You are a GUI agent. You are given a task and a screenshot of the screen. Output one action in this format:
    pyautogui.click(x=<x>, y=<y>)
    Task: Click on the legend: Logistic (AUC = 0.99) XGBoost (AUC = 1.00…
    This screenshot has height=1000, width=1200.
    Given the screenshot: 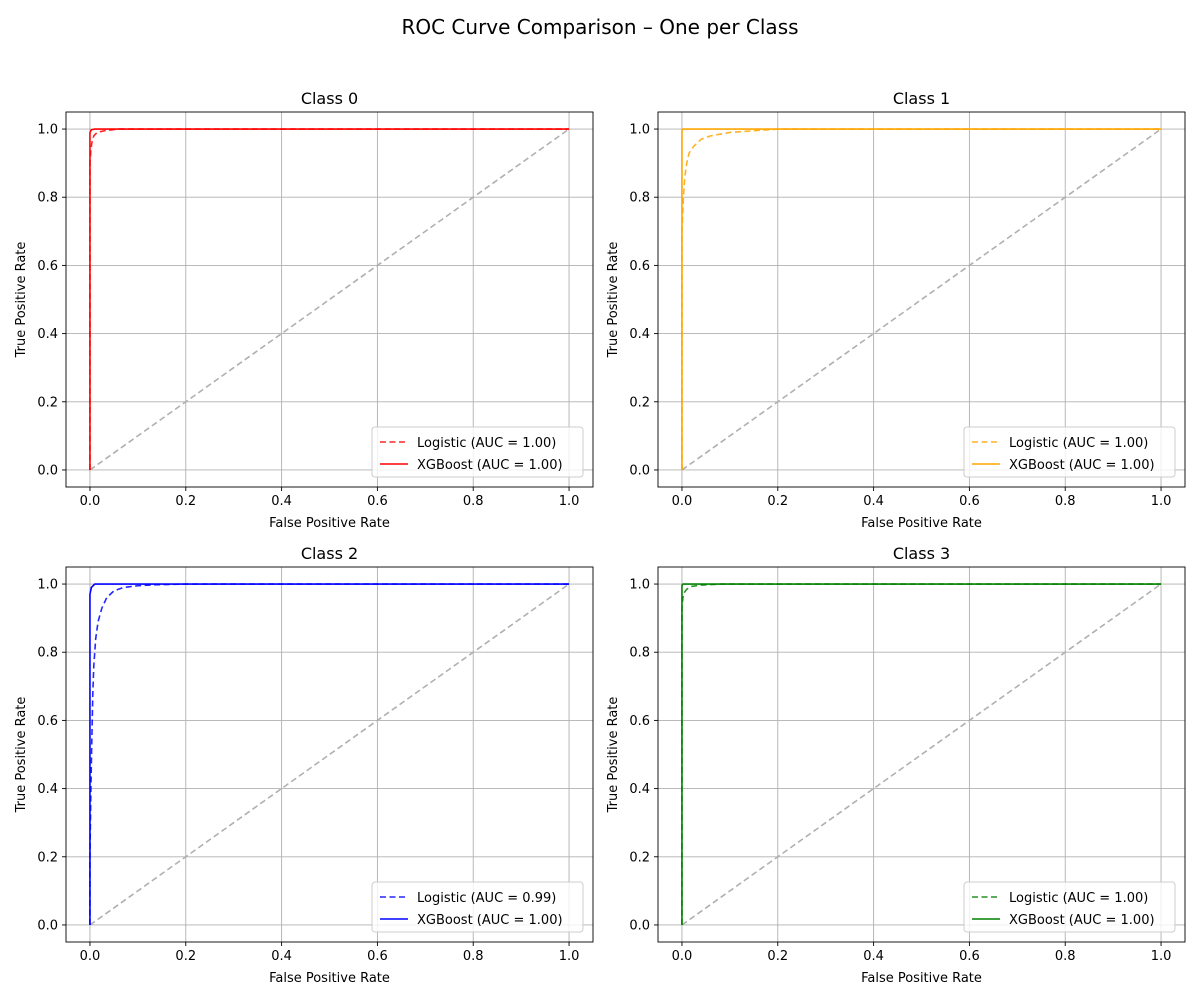 What is the action you would take?
    pyautogui.click(x=477, y=907)
    